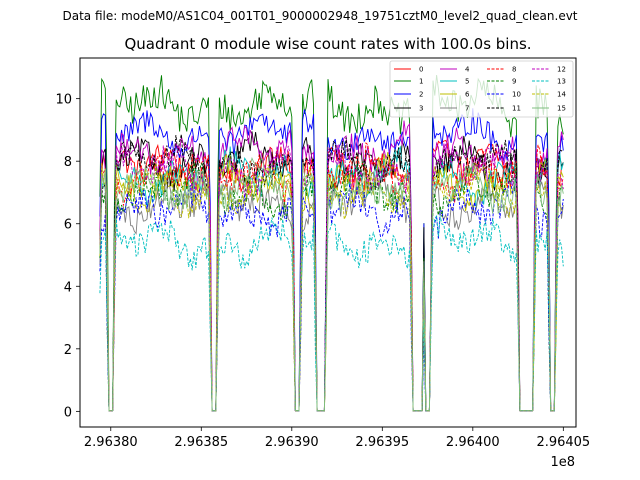  What do you see at coordinates (561, 70) in the screenshot?
I see `legend-label-12: 12` at bounding box center [561, 70].